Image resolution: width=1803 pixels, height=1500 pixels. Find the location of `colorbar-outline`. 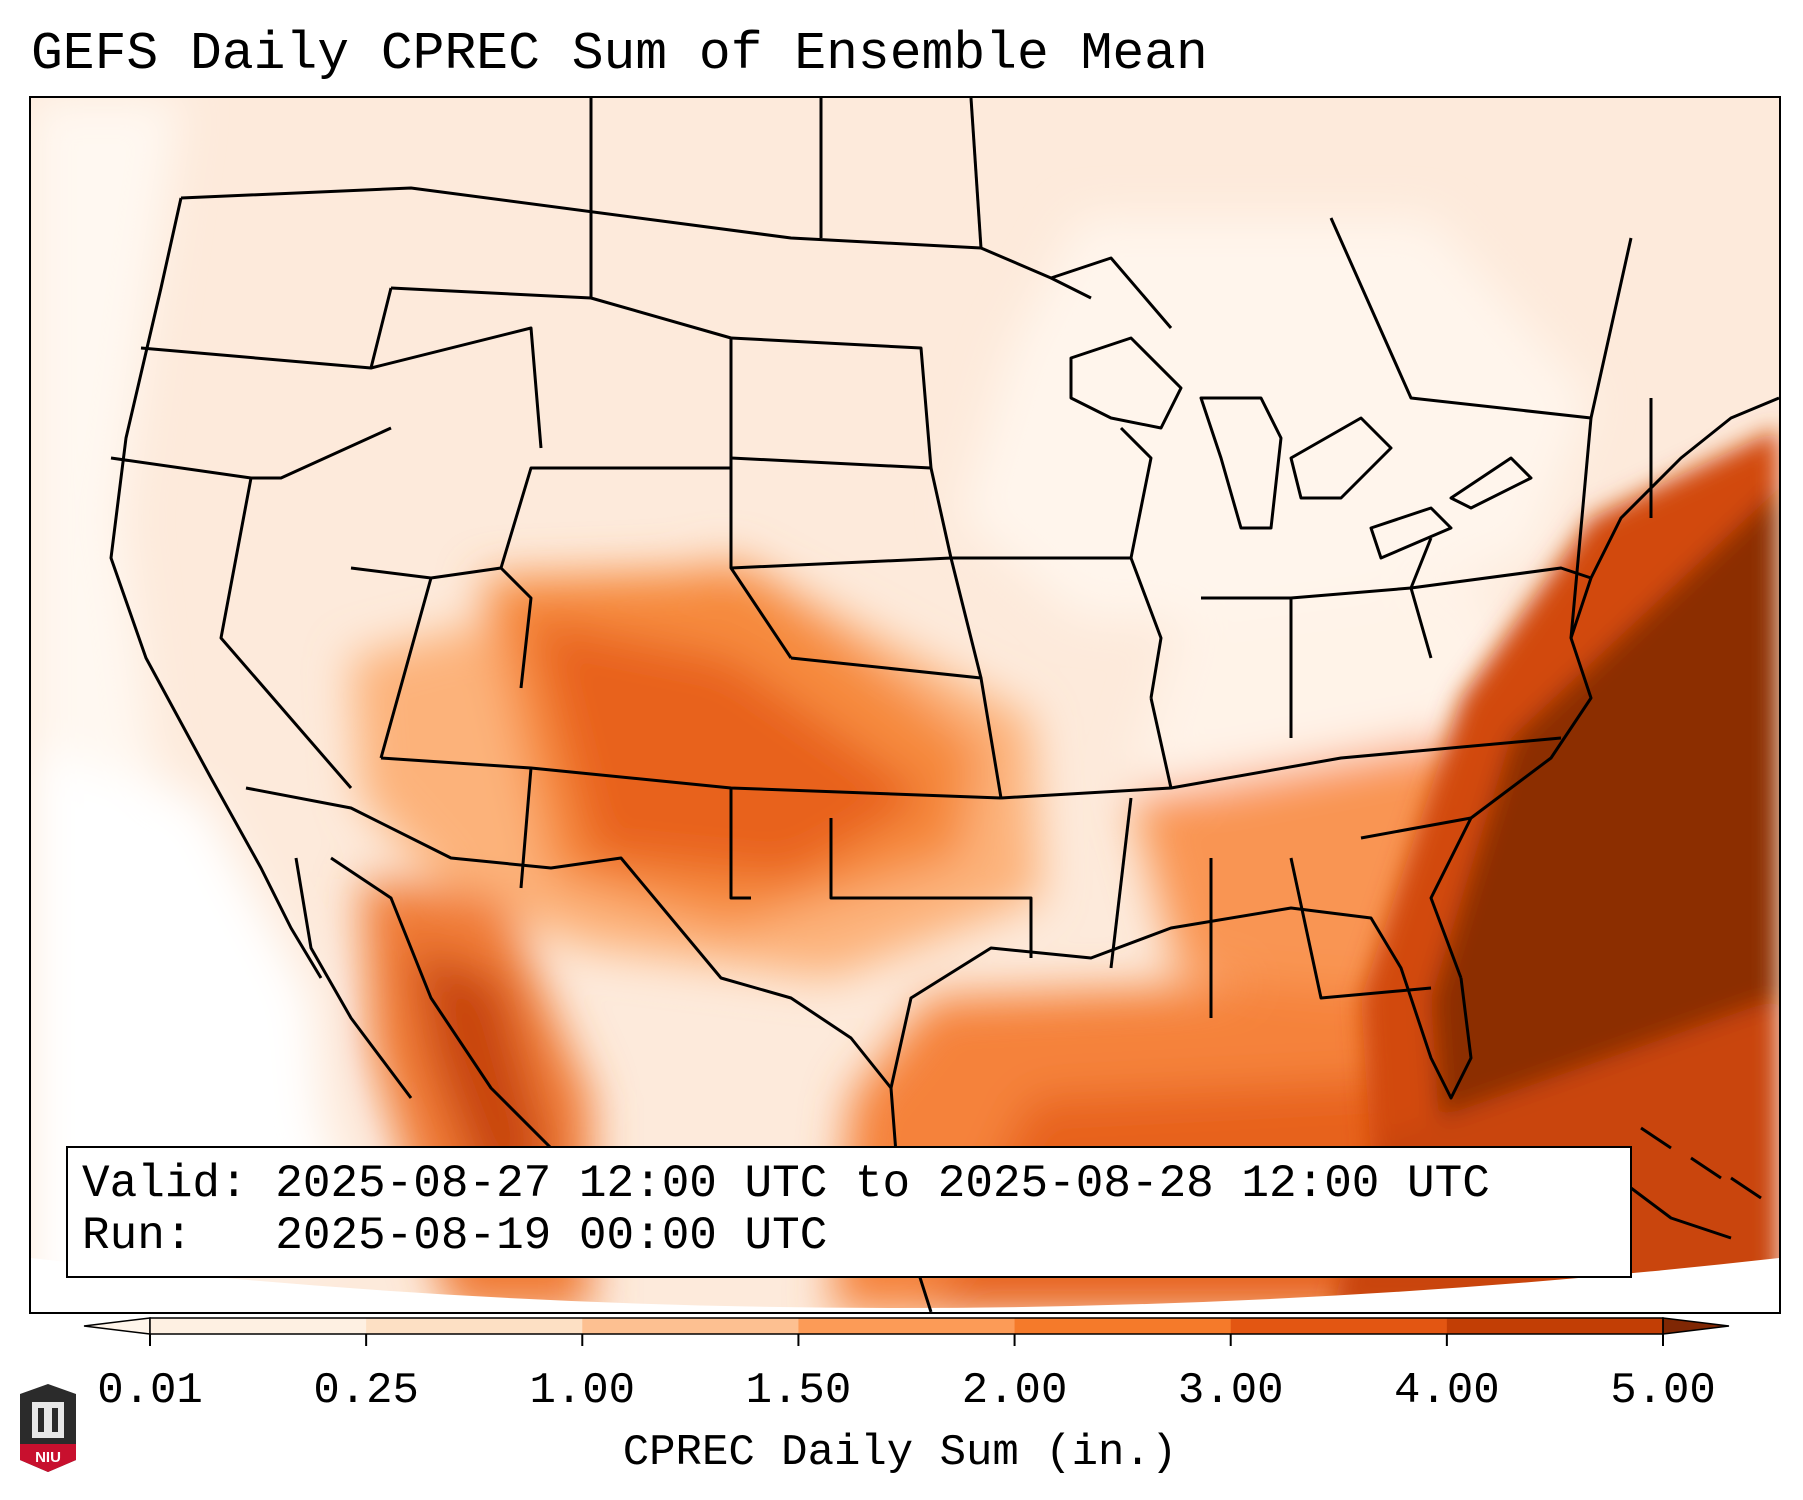

colorbar-outline is located at coordinates (906, 1326).